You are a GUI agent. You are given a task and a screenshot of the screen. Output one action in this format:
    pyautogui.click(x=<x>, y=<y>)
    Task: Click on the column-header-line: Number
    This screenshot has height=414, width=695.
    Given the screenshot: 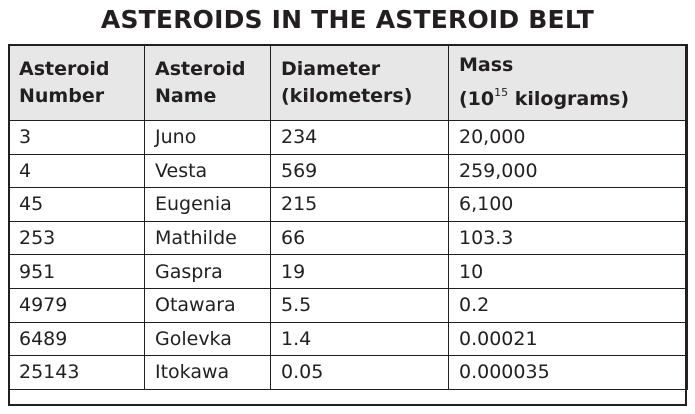 What is the action you would take?
    pyautogui.click(x=62, y=95)
    